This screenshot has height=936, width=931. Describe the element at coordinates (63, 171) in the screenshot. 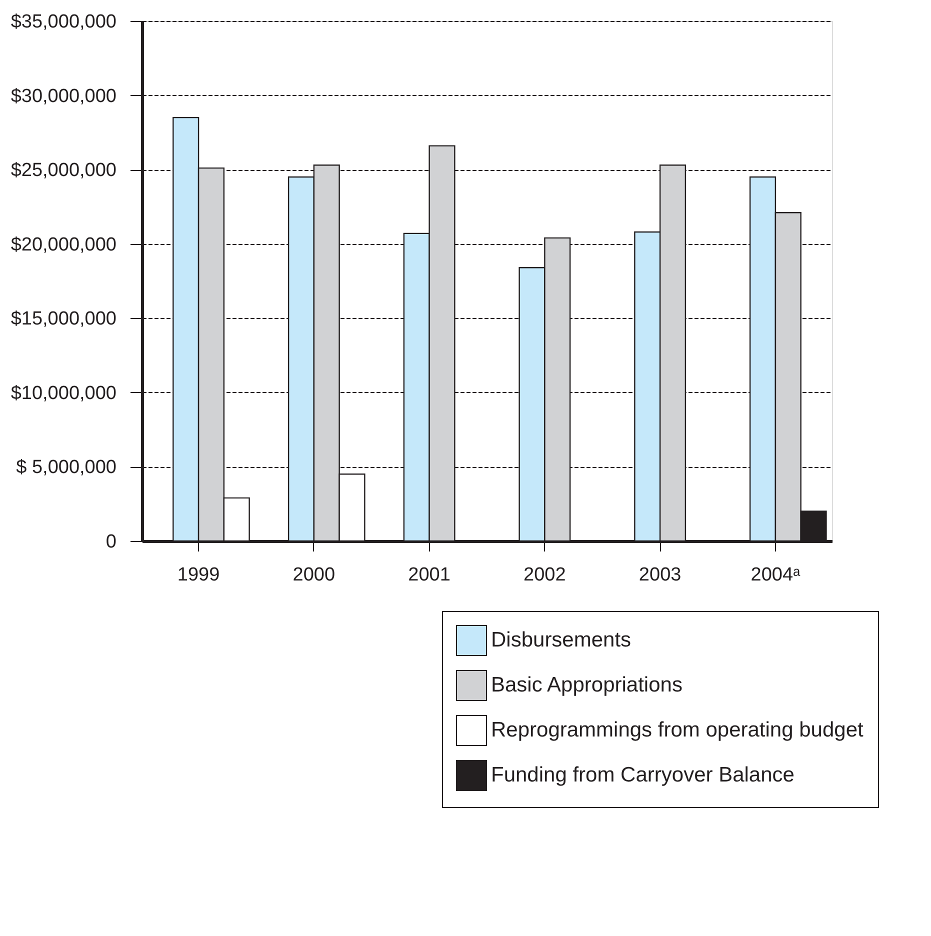

I see `y-tick-label: $25,000,000` at that location.